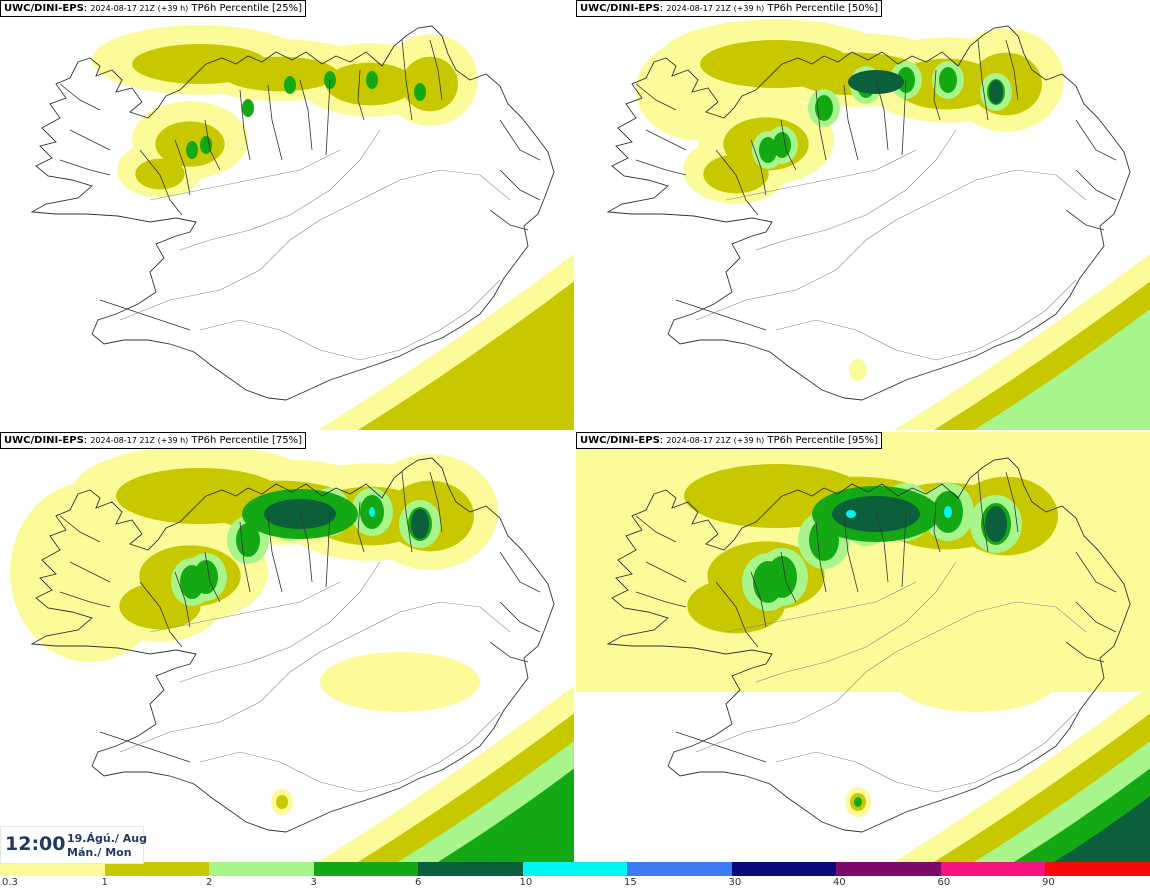 This screenshot has width=1150, height=891. What do you see at coordinates (418, 882) in the screenshot?
I see `legend-tick-label: 6` at bounding box center [418, 882].